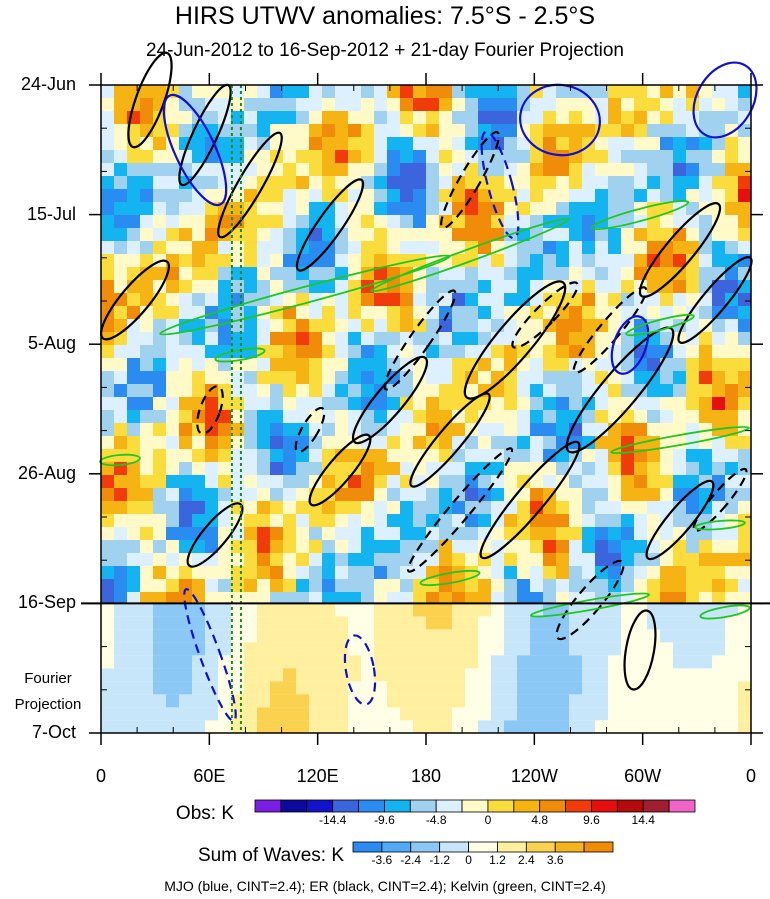  I want to click on black-wave-contour, so click(545, 315).